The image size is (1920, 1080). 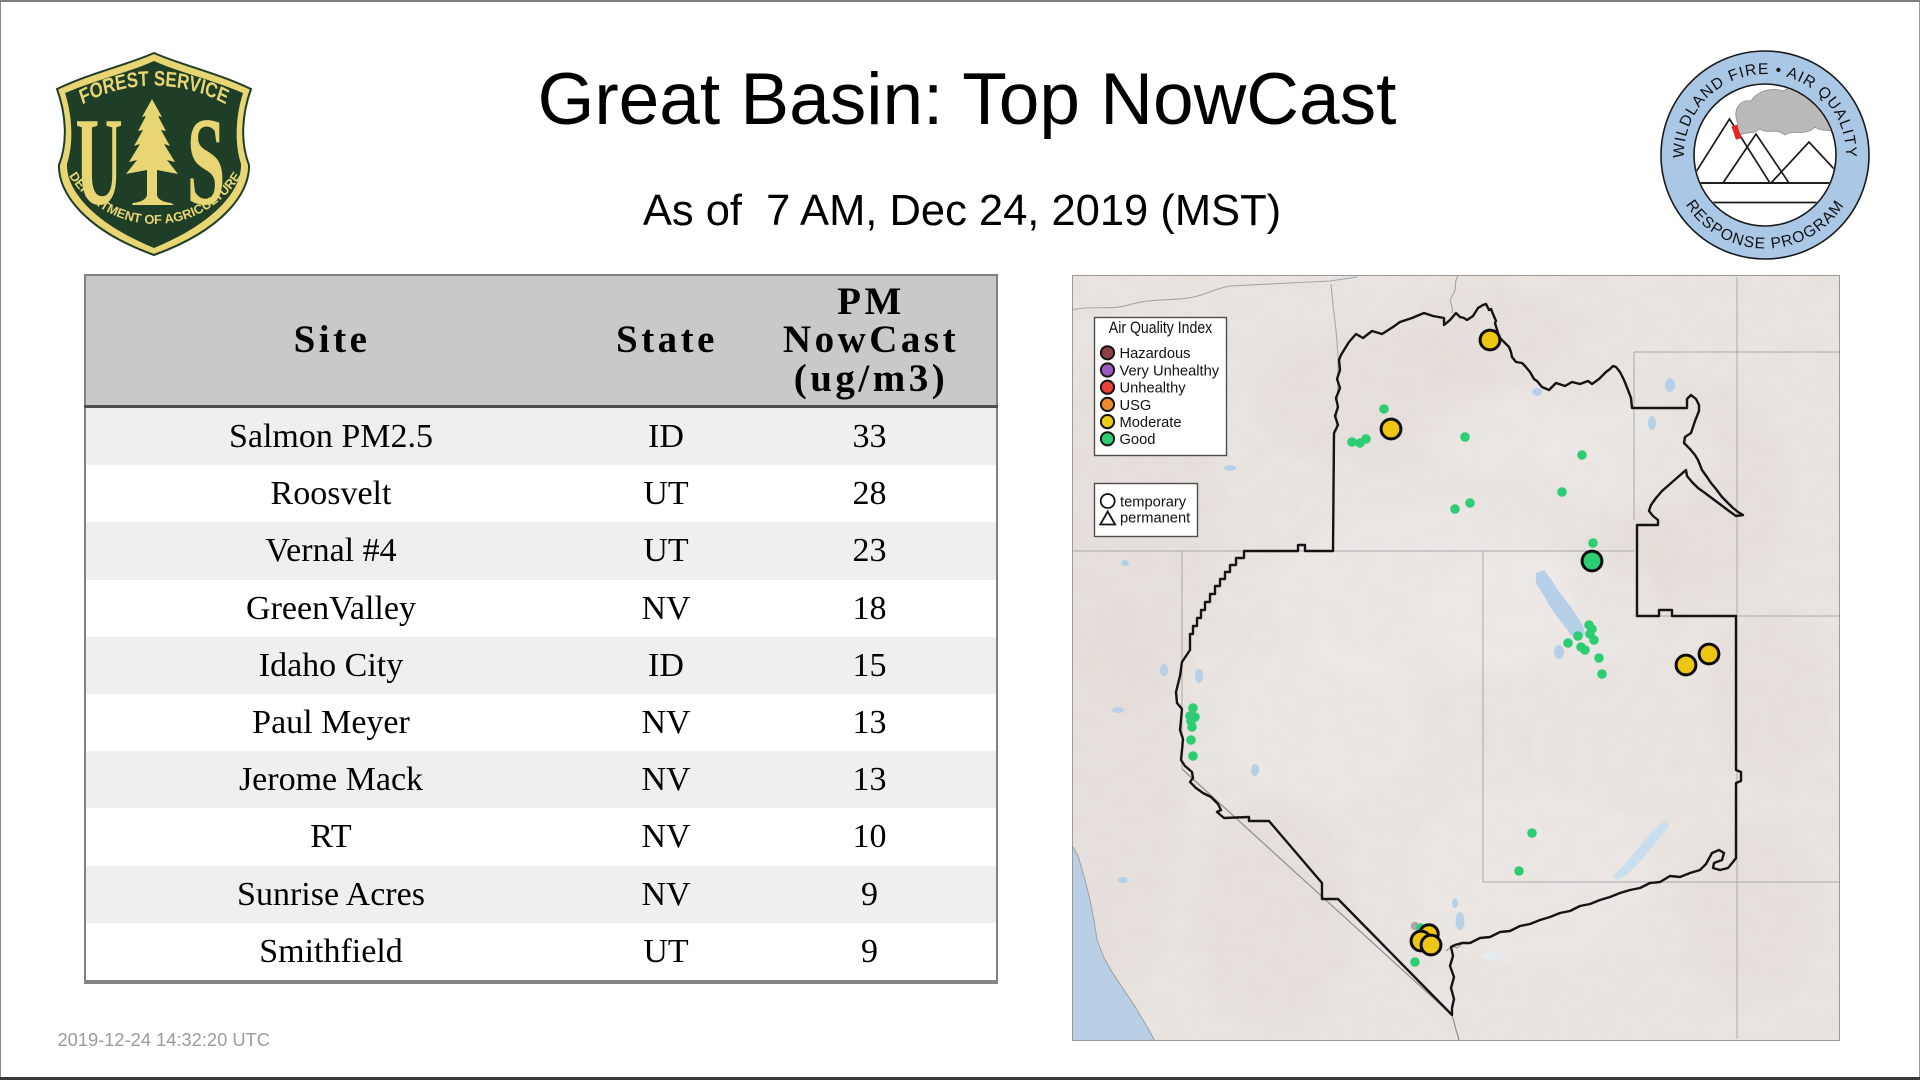 What do you see at coordinates (1151, 423) in the screenshot?
I see `svg-text: Moderate` at bounding box center [1151, 423].